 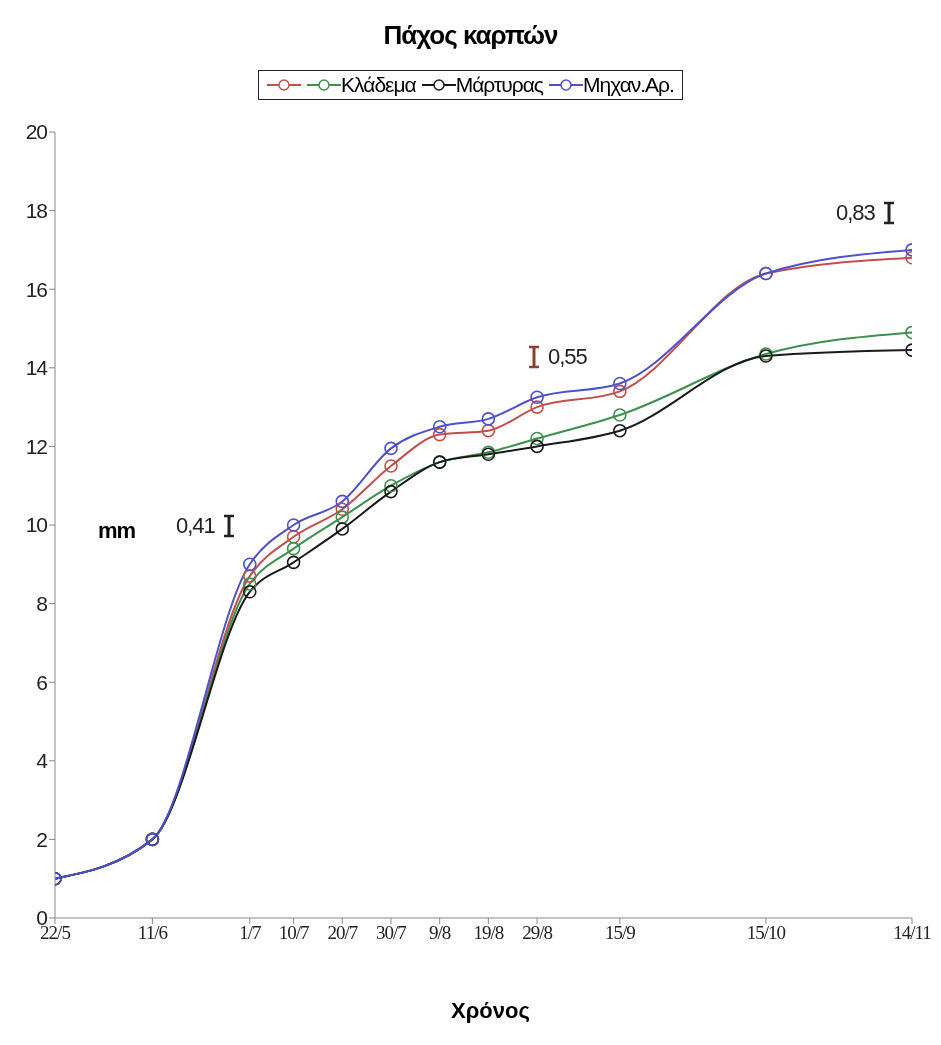 What do you see at coordinates (766, 933) in the screenshot?
I see `x-tick-label: 15/10` at bounding box center [766, 933].